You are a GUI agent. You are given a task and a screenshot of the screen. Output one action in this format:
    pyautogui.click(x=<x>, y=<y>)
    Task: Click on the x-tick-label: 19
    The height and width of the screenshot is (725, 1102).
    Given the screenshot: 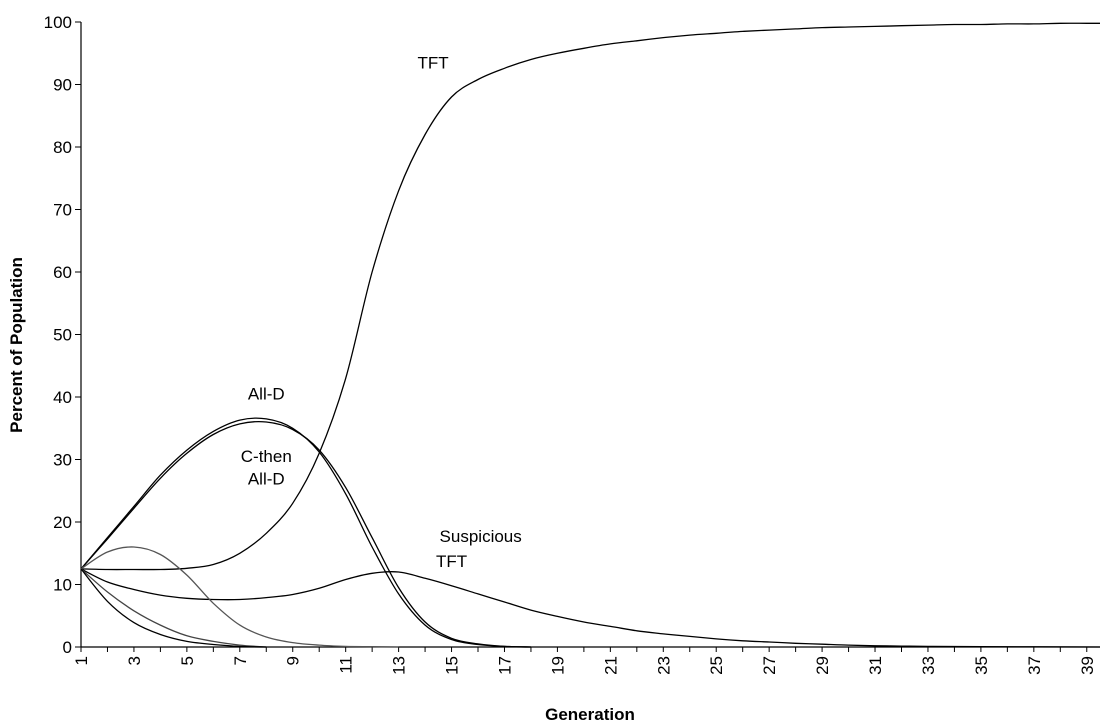 What is the action you would take?
    pyautogui.click(x=557, y=665)
    